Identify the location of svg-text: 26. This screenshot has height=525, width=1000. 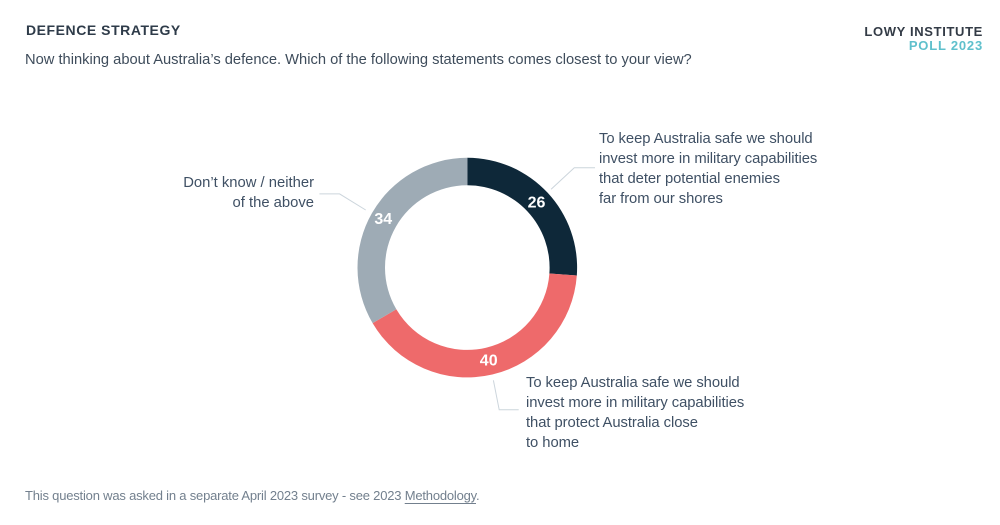
(537, 202).